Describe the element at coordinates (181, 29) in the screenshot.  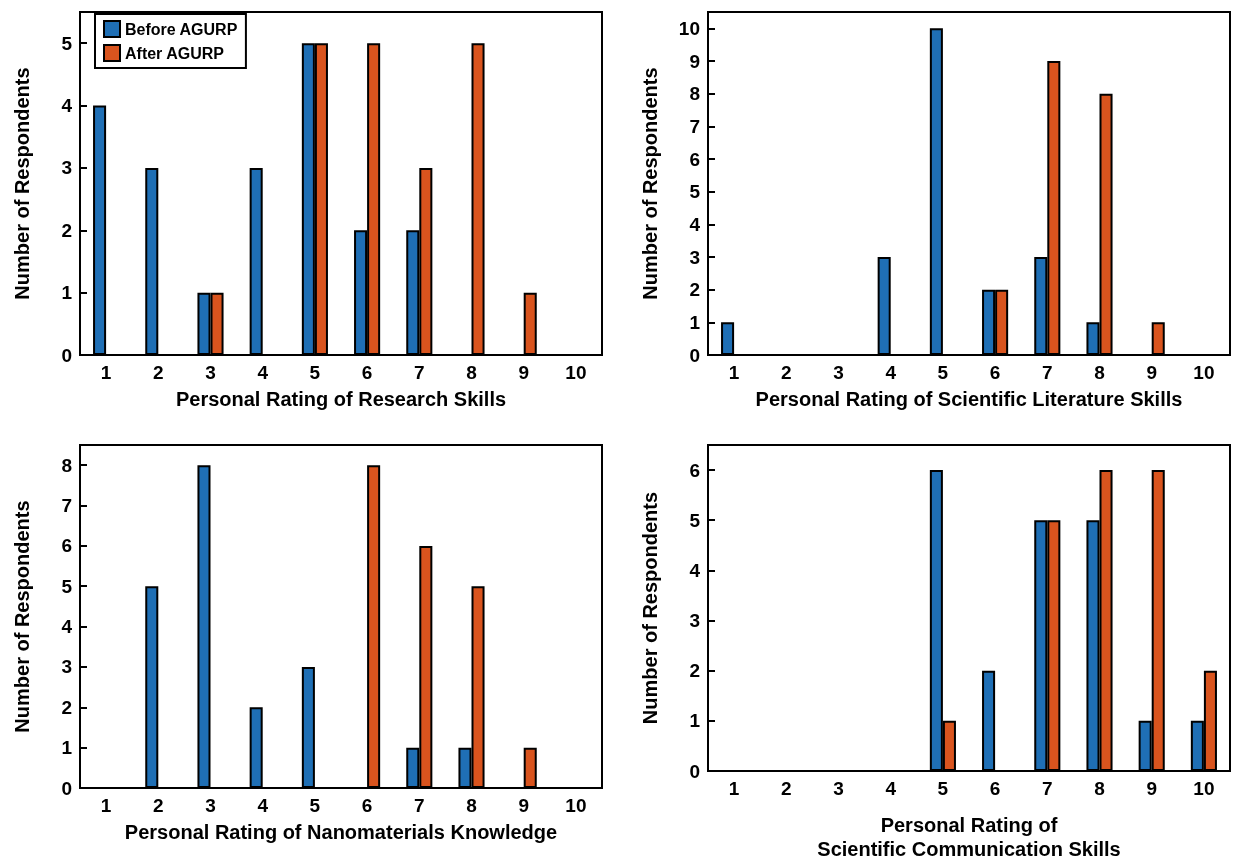
I see `legend-label: Before AGURP` at that location.